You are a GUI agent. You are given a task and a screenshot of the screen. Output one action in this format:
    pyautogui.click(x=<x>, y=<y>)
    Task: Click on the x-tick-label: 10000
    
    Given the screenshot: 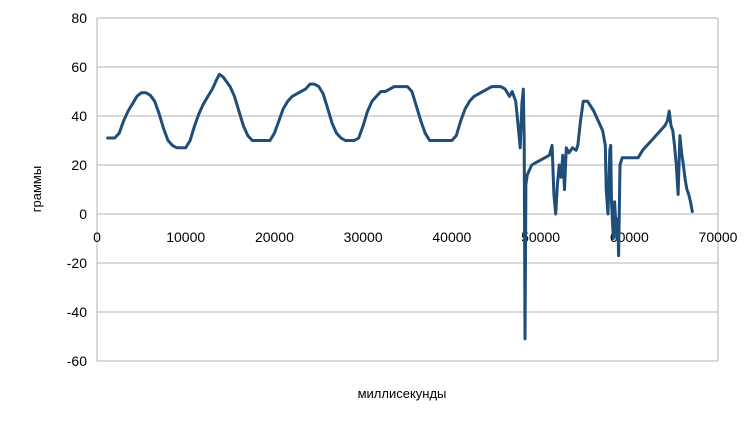 What is the action you would take?
    pyautogui.click(x=185, y=237)
    